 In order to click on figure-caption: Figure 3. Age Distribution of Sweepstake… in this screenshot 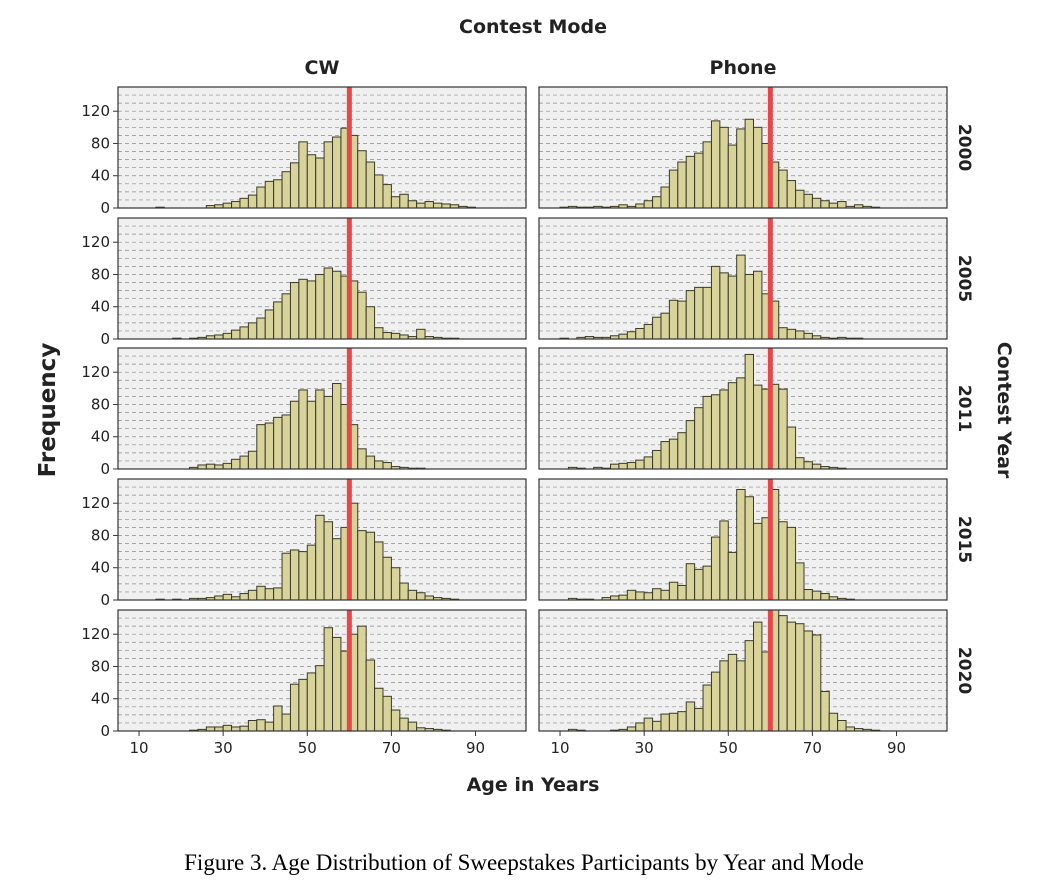, I will do `click(524, 862)`.